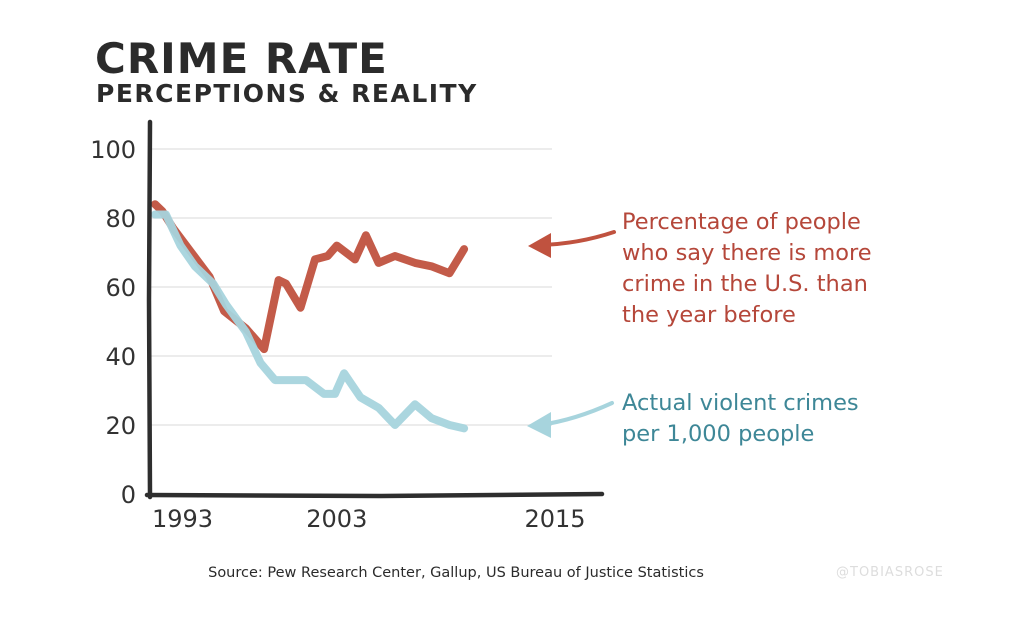 This screenshot has width=1024, height=631. I want to click on y-tick-label-0: 0, so click(128, 495).